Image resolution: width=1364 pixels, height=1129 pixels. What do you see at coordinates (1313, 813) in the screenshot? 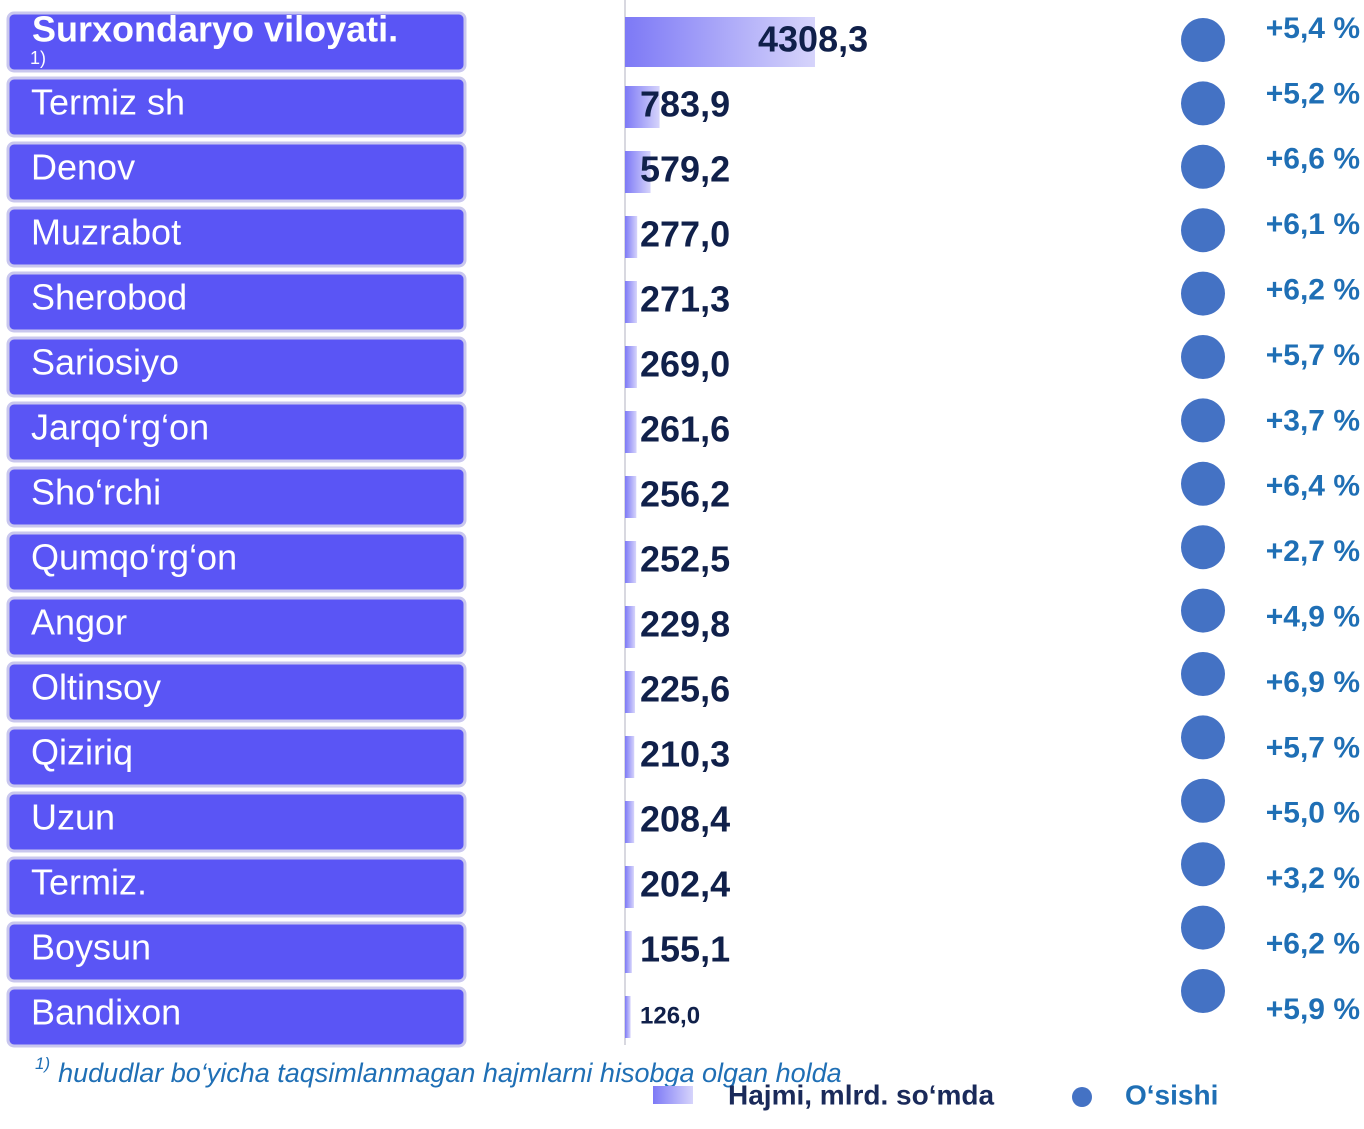
I see `growth-label: +5,0 %` at bounding box center [1313, 813].